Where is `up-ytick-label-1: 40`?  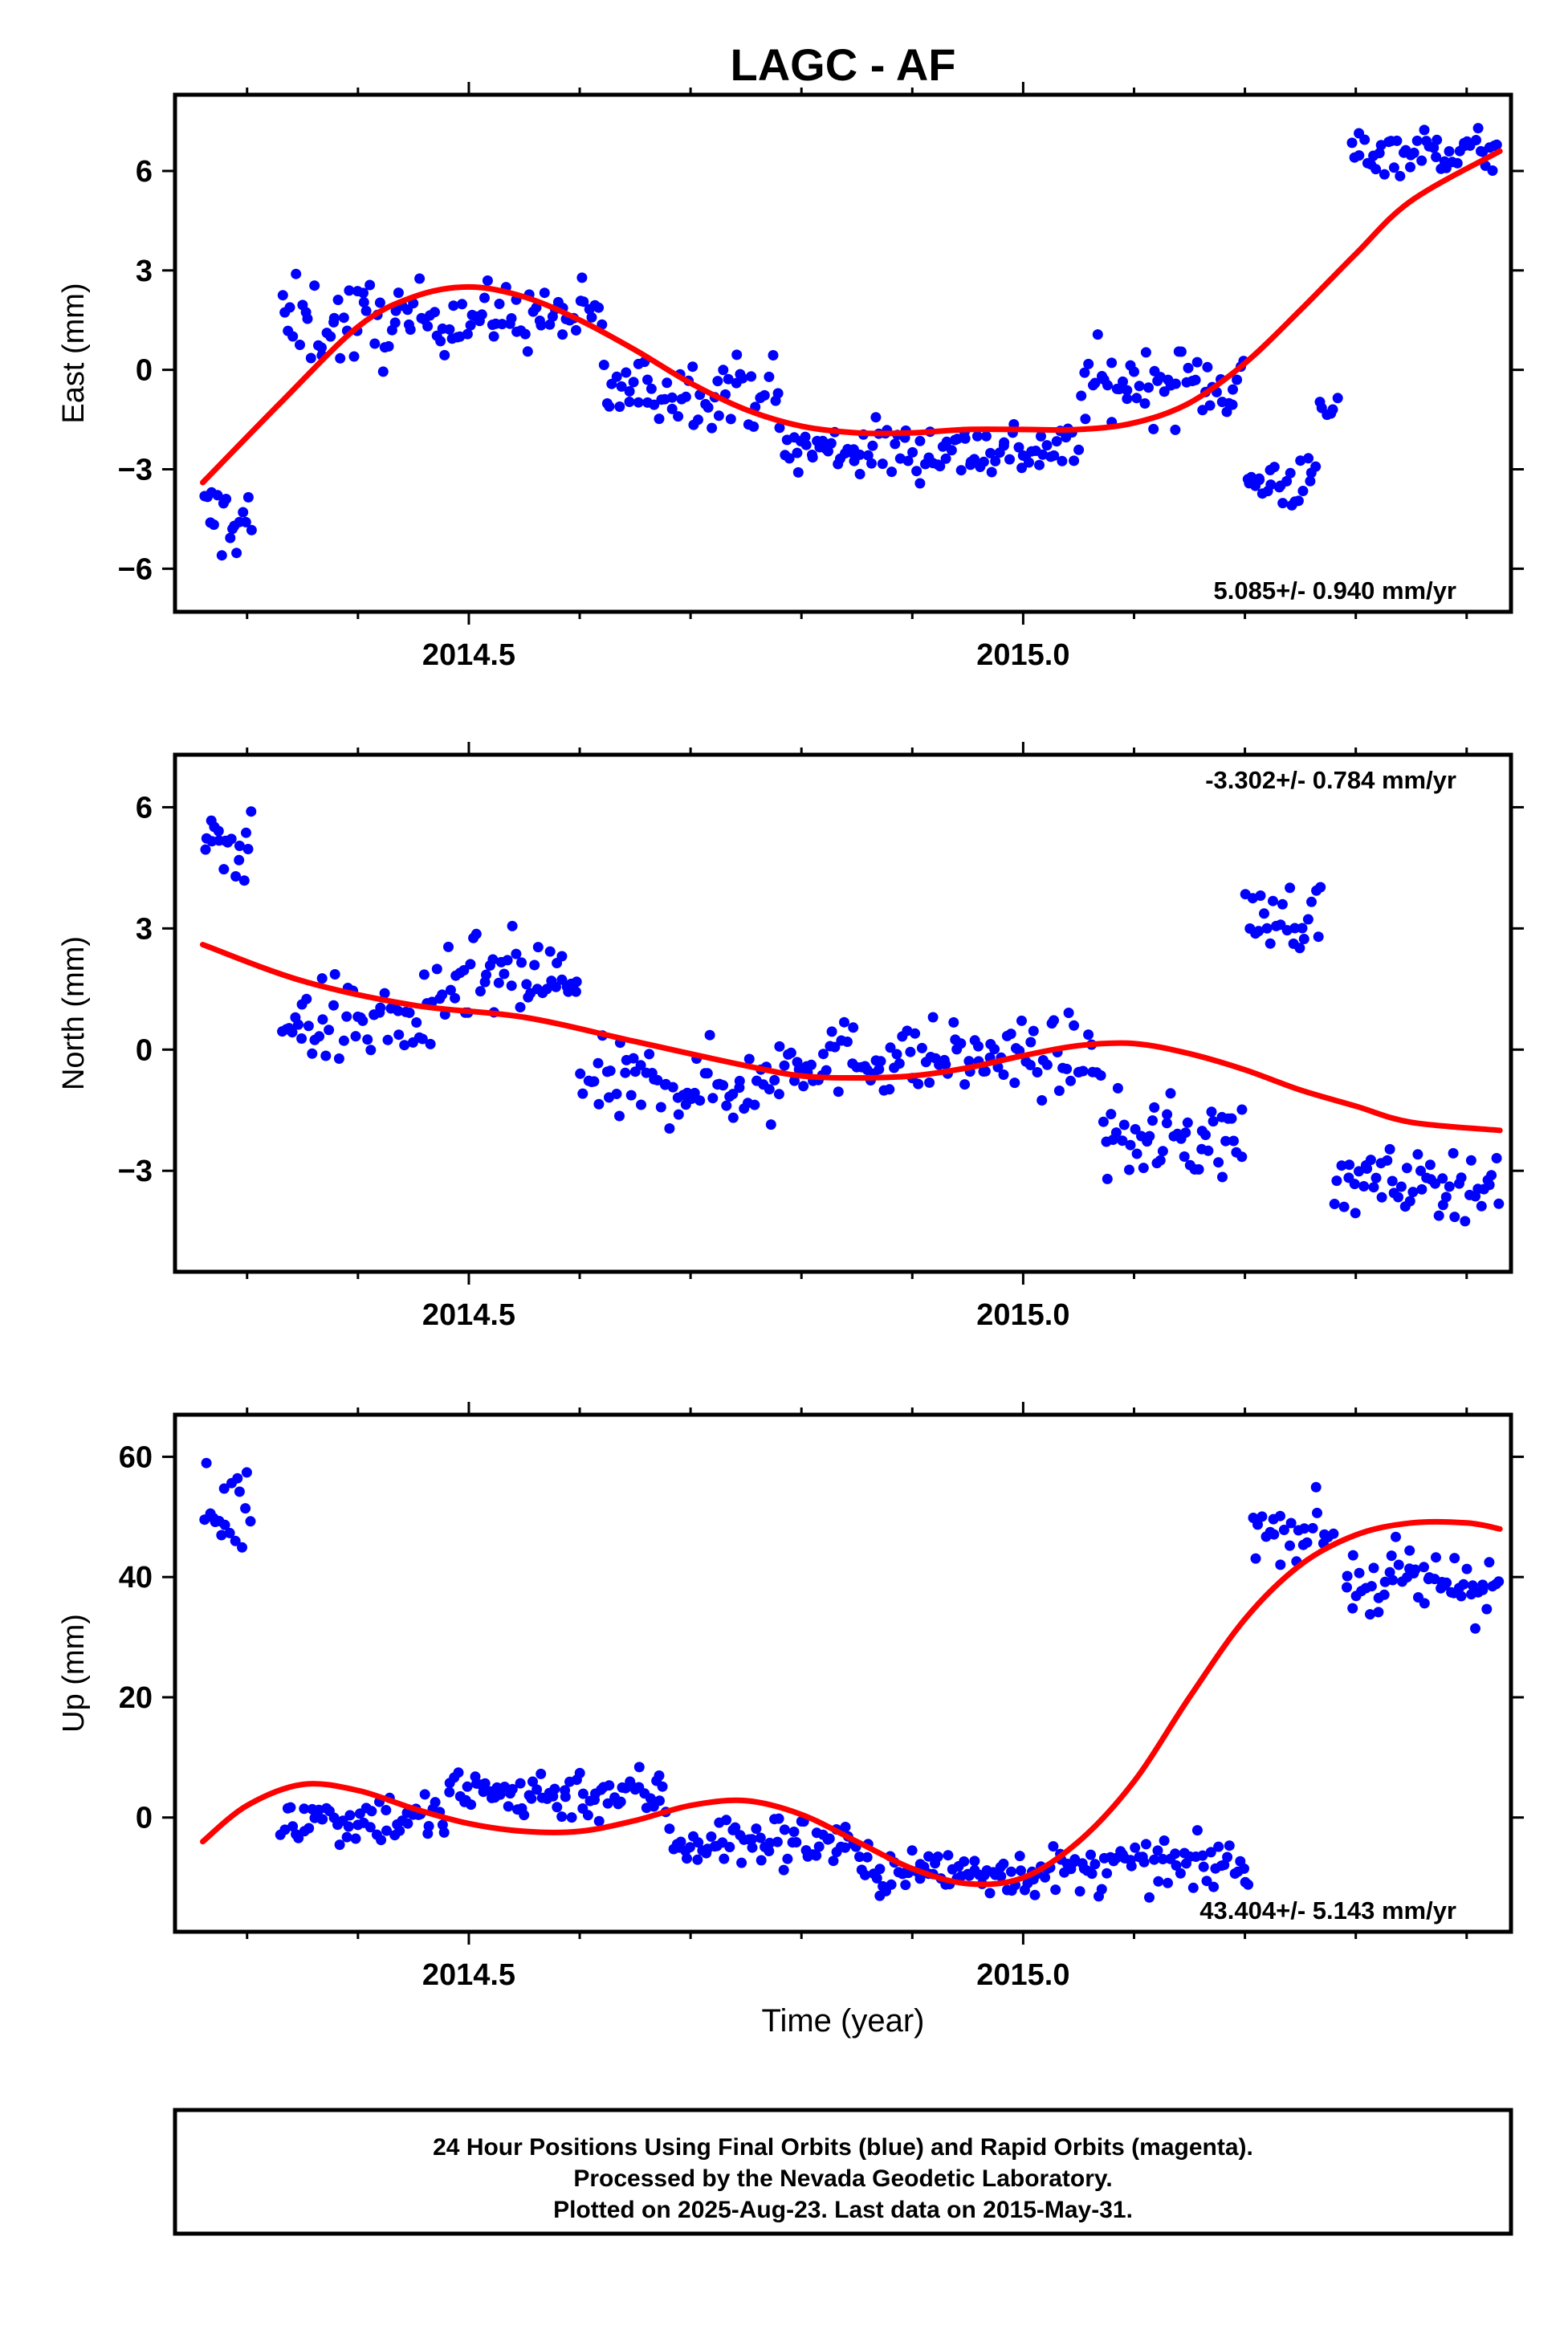 up-ytick-label-1: 40 is located at coordinates (136, 1578).